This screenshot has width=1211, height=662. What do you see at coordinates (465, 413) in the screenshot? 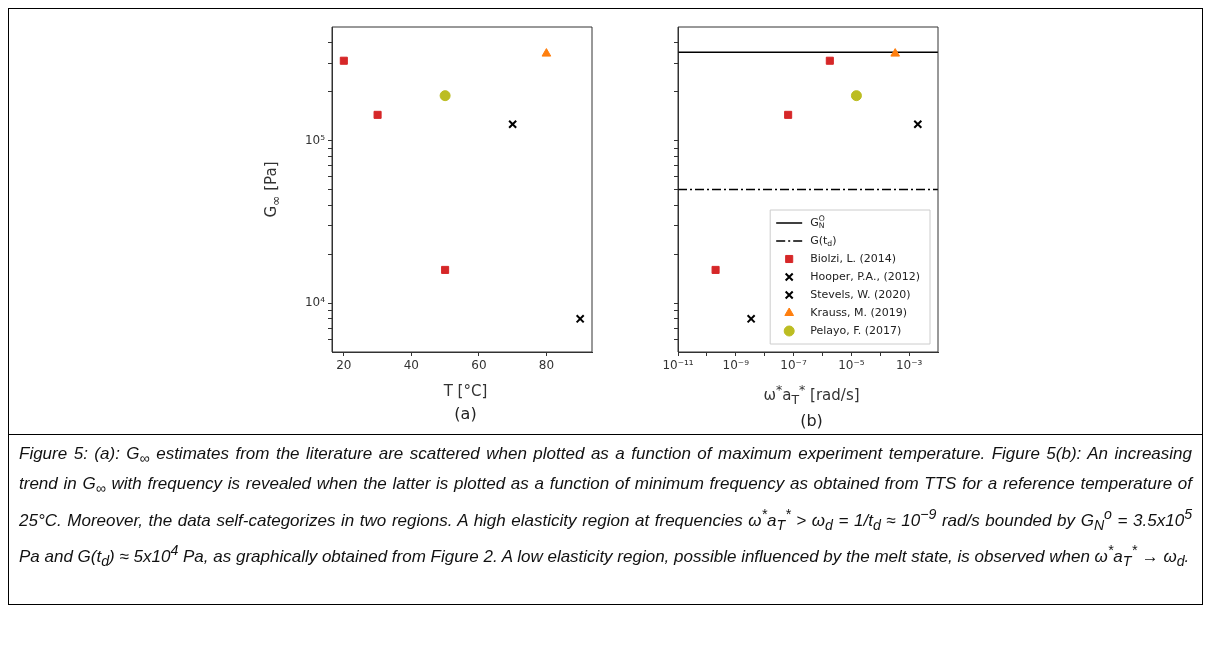
I see `text: (a)` at bounding box center [465, 413].